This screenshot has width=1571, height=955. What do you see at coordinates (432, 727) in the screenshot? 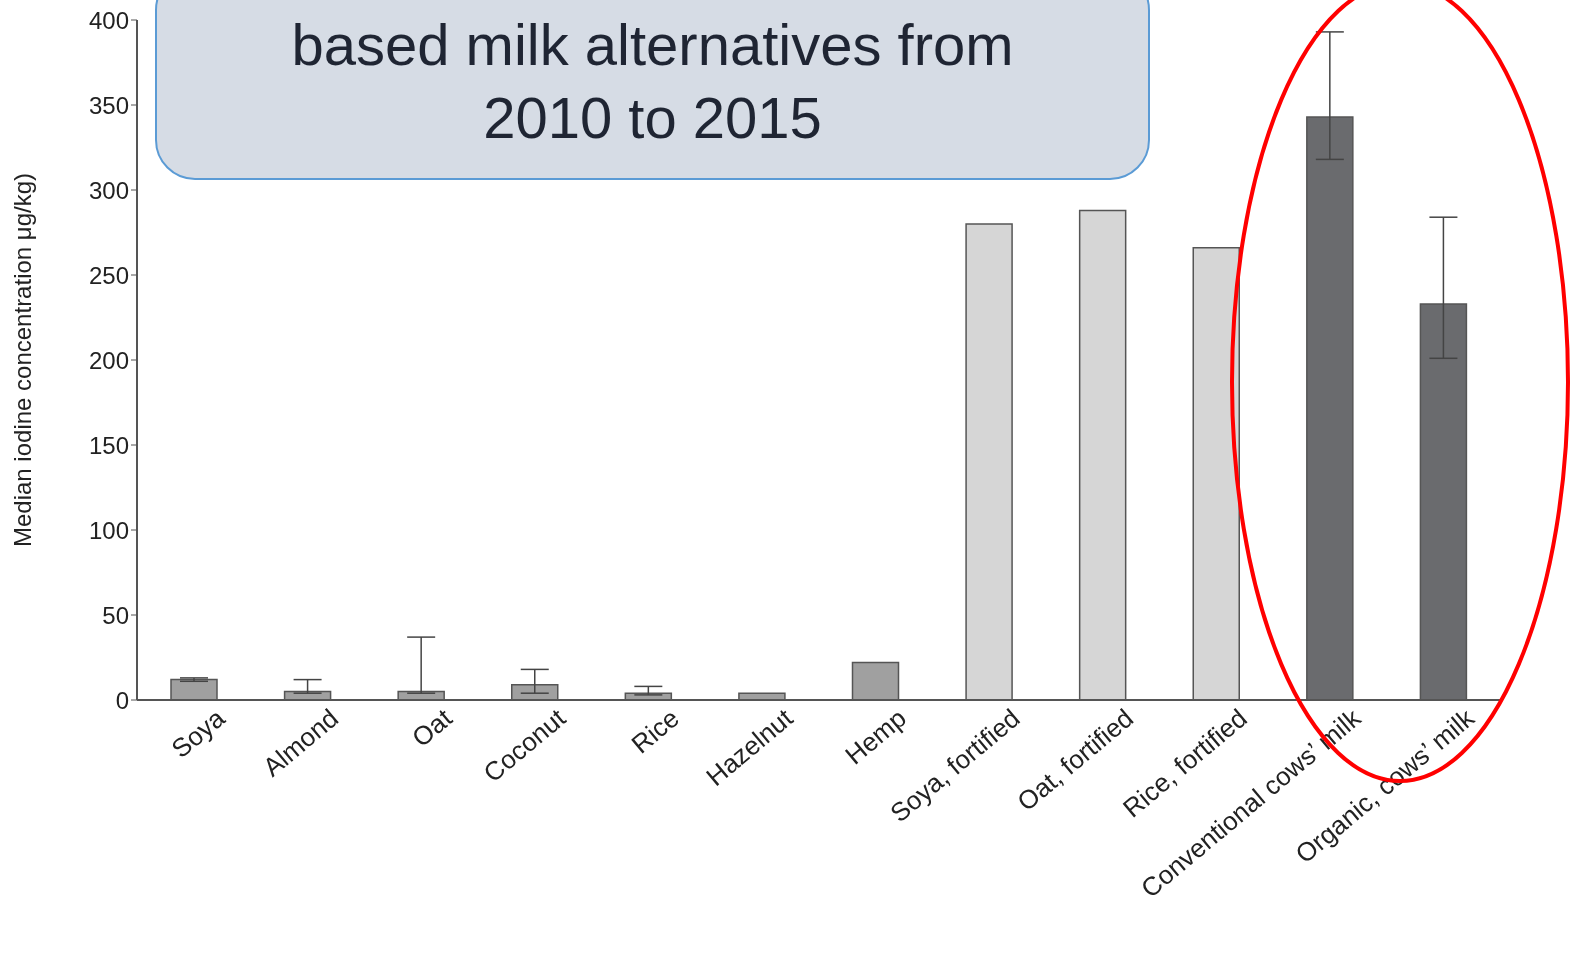
I see `x-tick-label: Oat` at bounding box center [432, 727].